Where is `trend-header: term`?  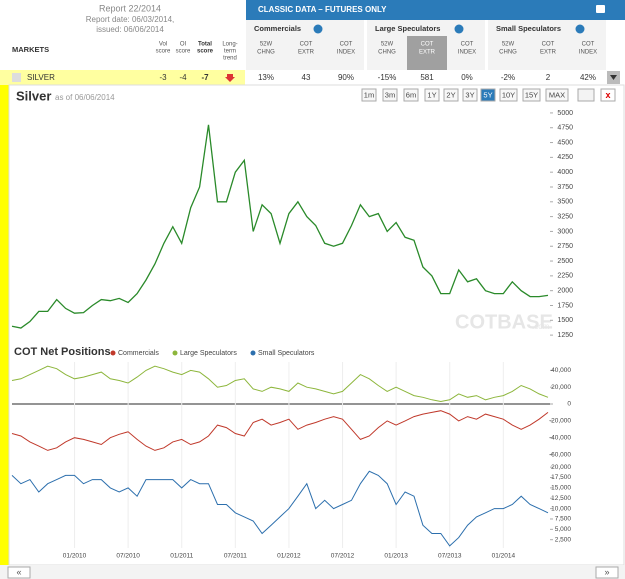
trend-header: term is located at coordinates (230, 52).